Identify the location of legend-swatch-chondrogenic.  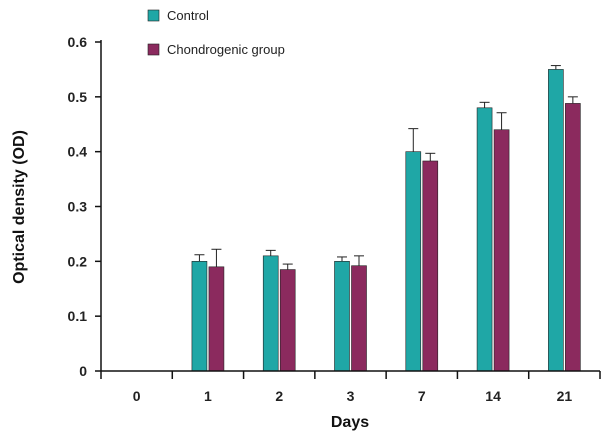
(153, 49).